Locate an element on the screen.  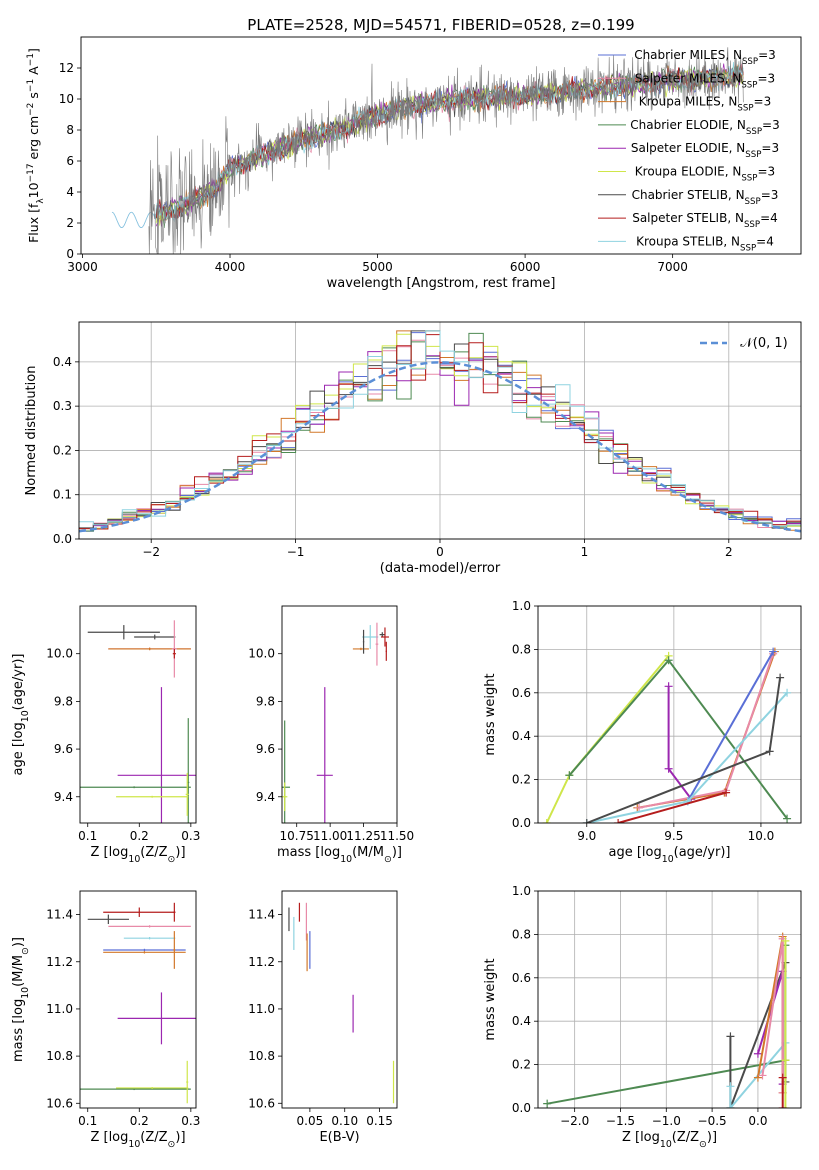
x-tick-label: 11.25 is located at coordinates (363, 836).